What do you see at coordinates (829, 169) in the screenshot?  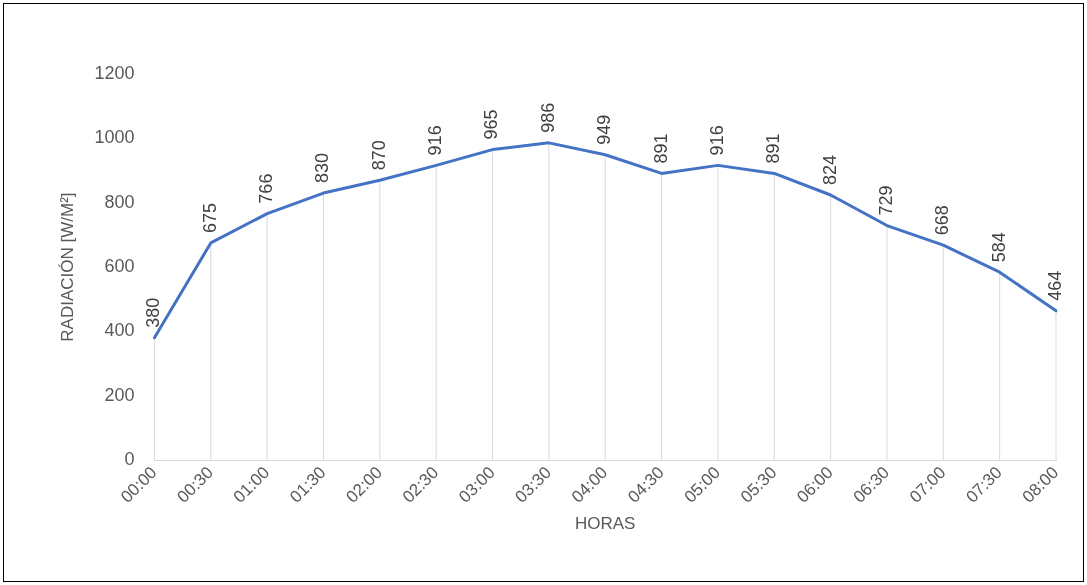 I see `data-label: 824` at bounding box center [829, 169].